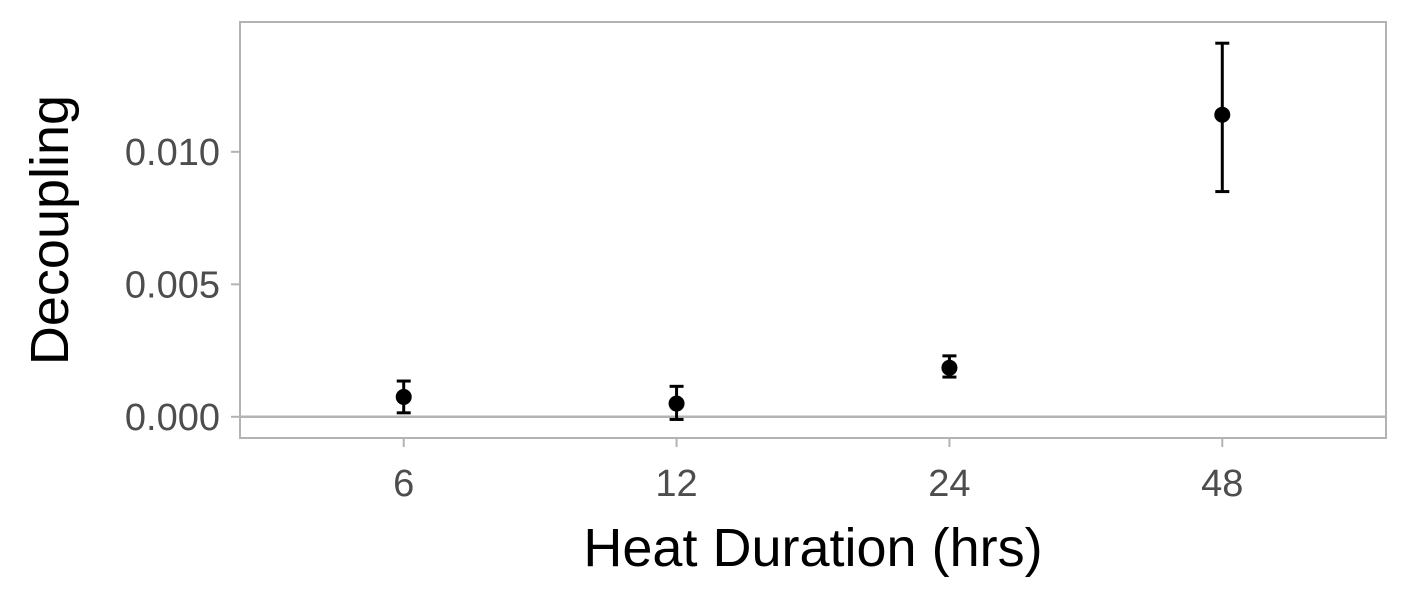  Describe the element at coordinates (676, 484) in the screenshot. I see `x-tick-label: 12` at that location.